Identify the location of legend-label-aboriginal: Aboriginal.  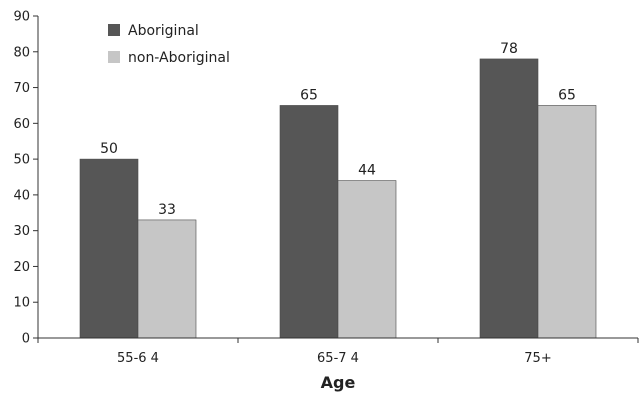
(163, 31).